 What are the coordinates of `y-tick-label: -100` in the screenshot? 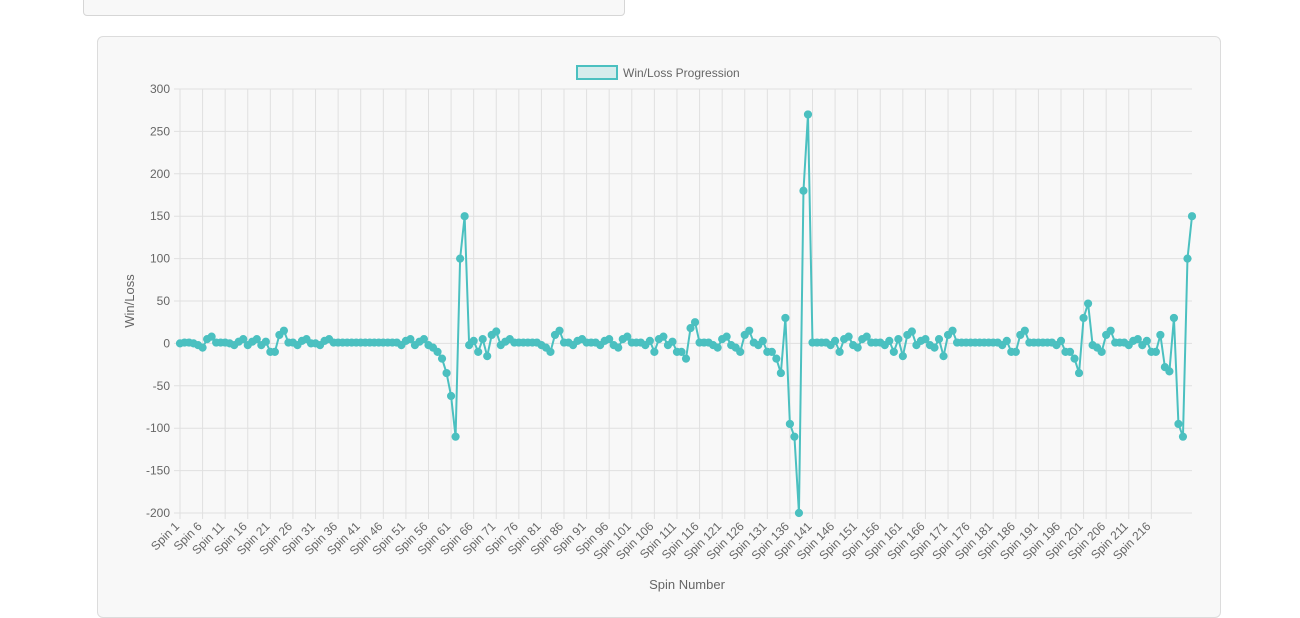 It's located at (158, 428).